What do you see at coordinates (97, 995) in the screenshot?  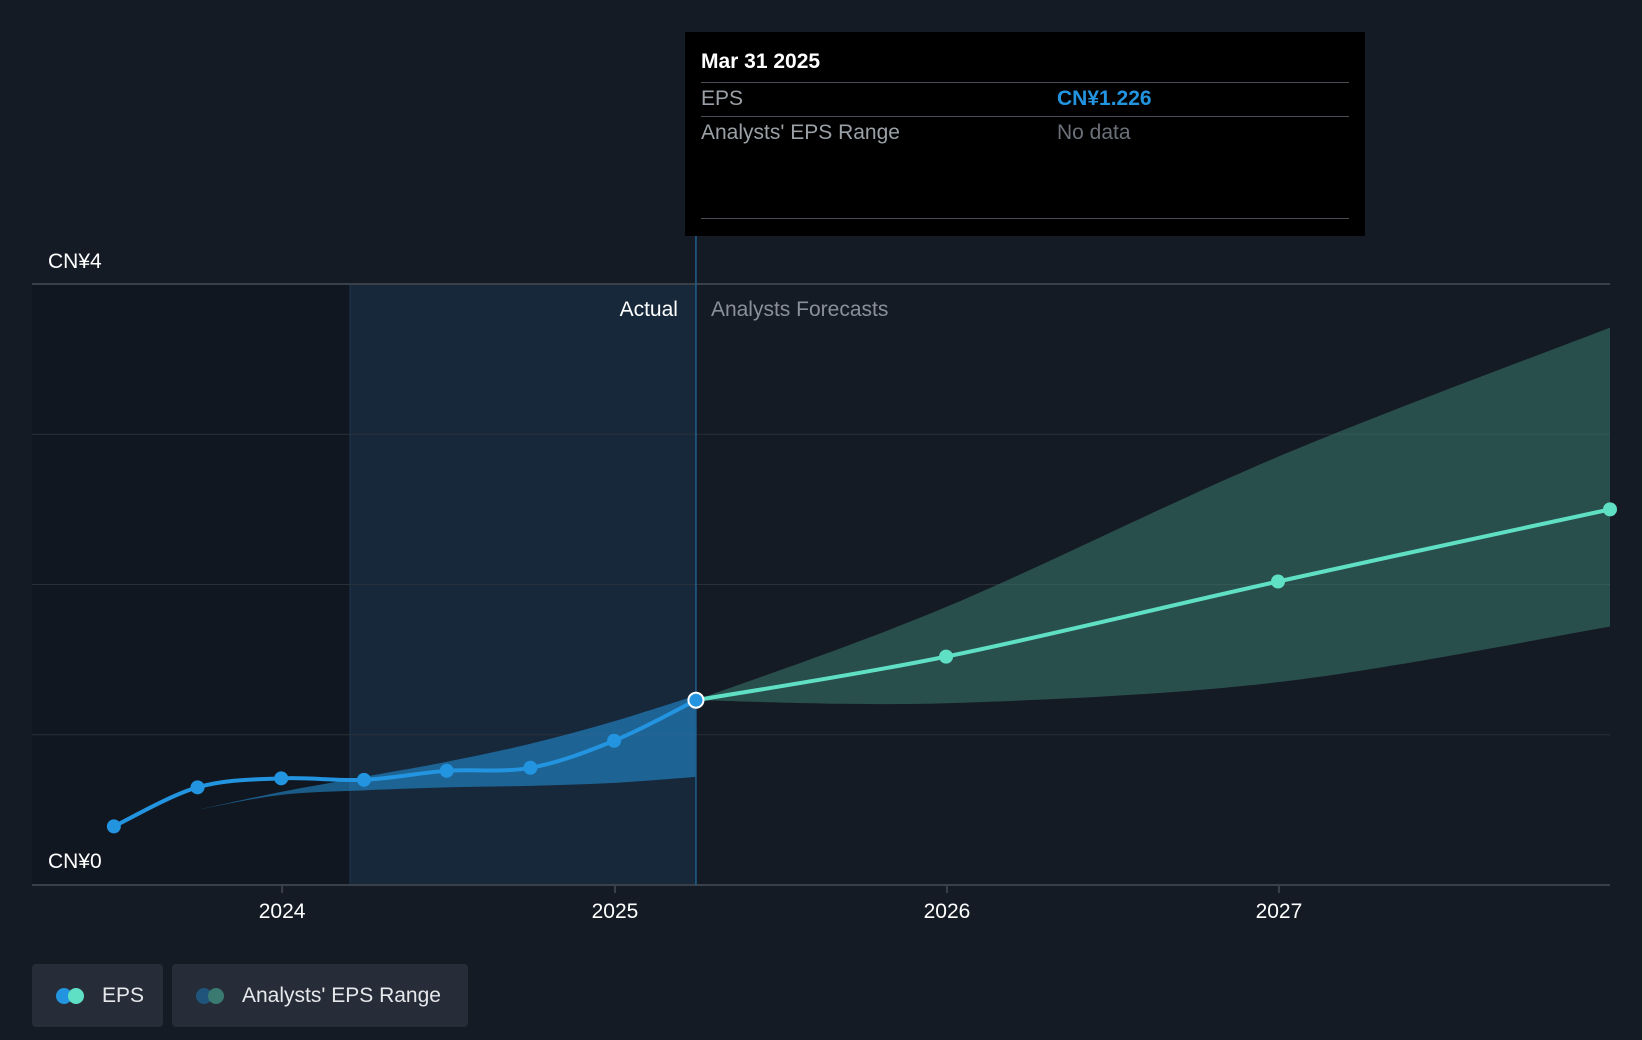 I see `legend-eps: EPS` at bounding box center [97, 995].